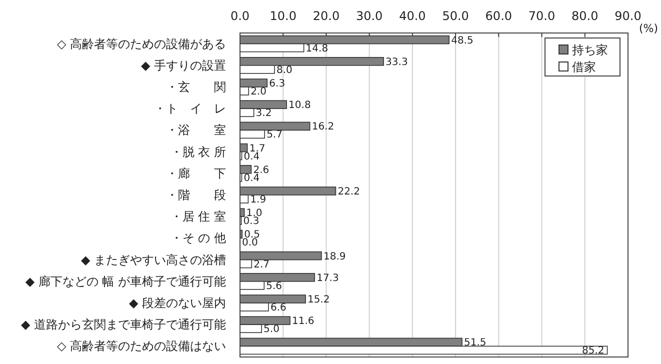 The height and width of the screenshot is (364, 661). What do you see at coordinates (498, 16) in the screenshot?
I see `x-tick-label: 60.0` at bounding box center [498, 16].